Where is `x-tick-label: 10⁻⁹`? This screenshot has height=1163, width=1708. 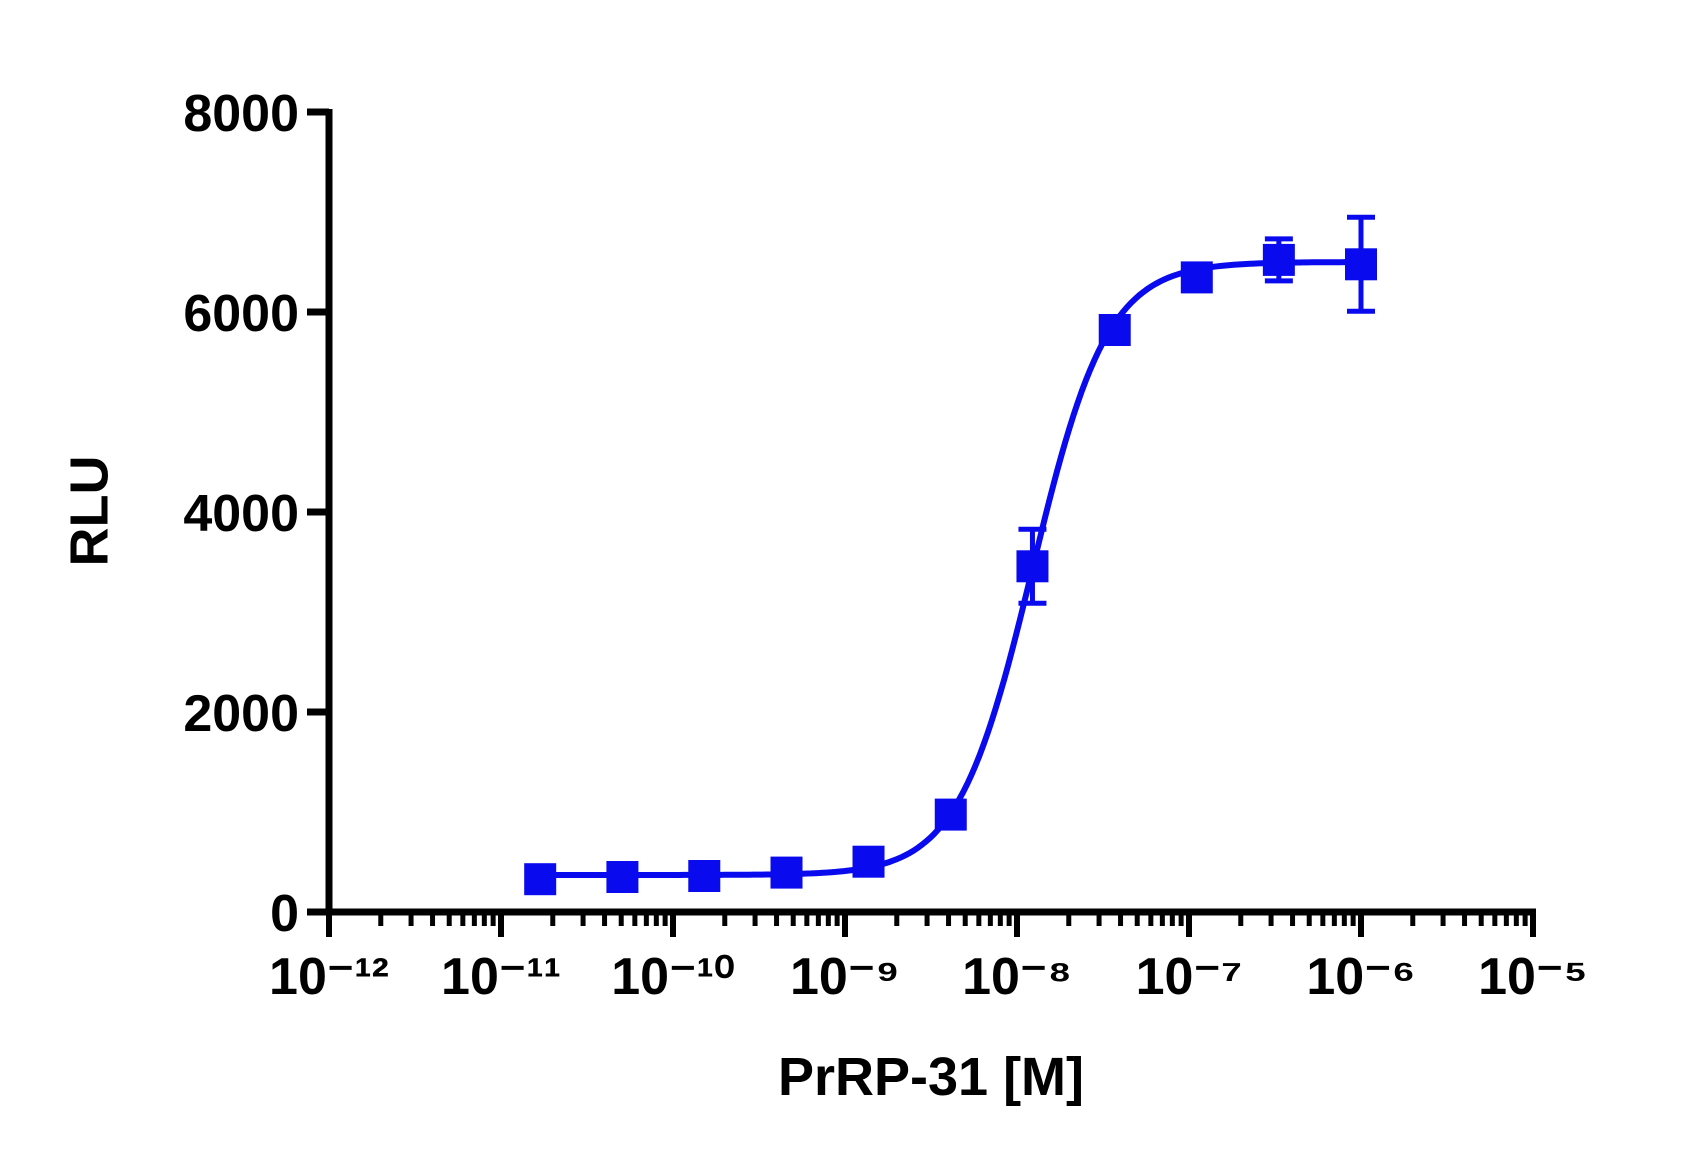 x-tick-label: 10⁻⁹ is located at coordinates (845, 977).